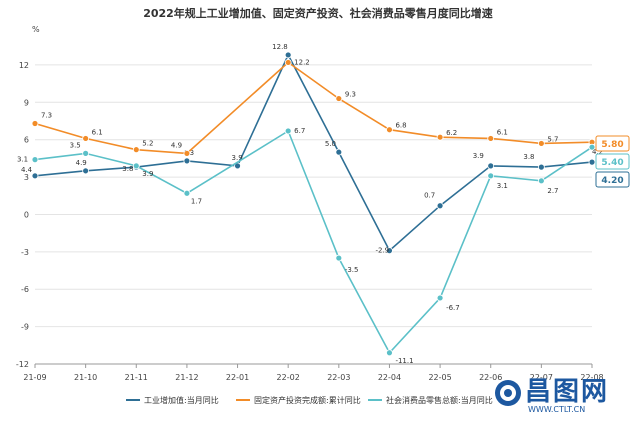 This screenshot has height=423, width=635. I want to click on end-label-value: 4.20, so click(612, 181).